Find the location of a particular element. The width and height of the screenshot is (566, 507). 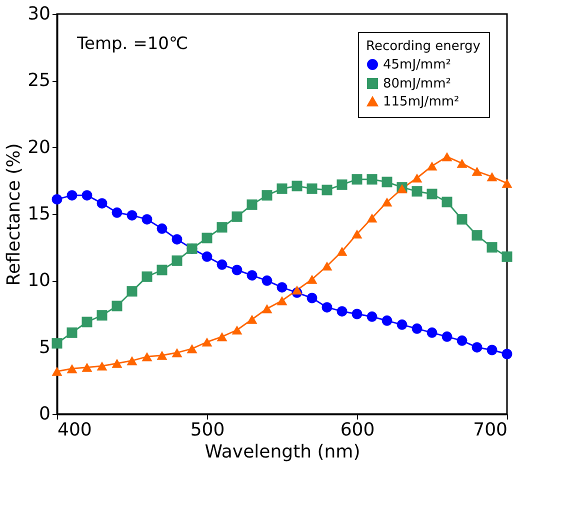

x-tick-label: 700 is located at coordinates (490, 430).